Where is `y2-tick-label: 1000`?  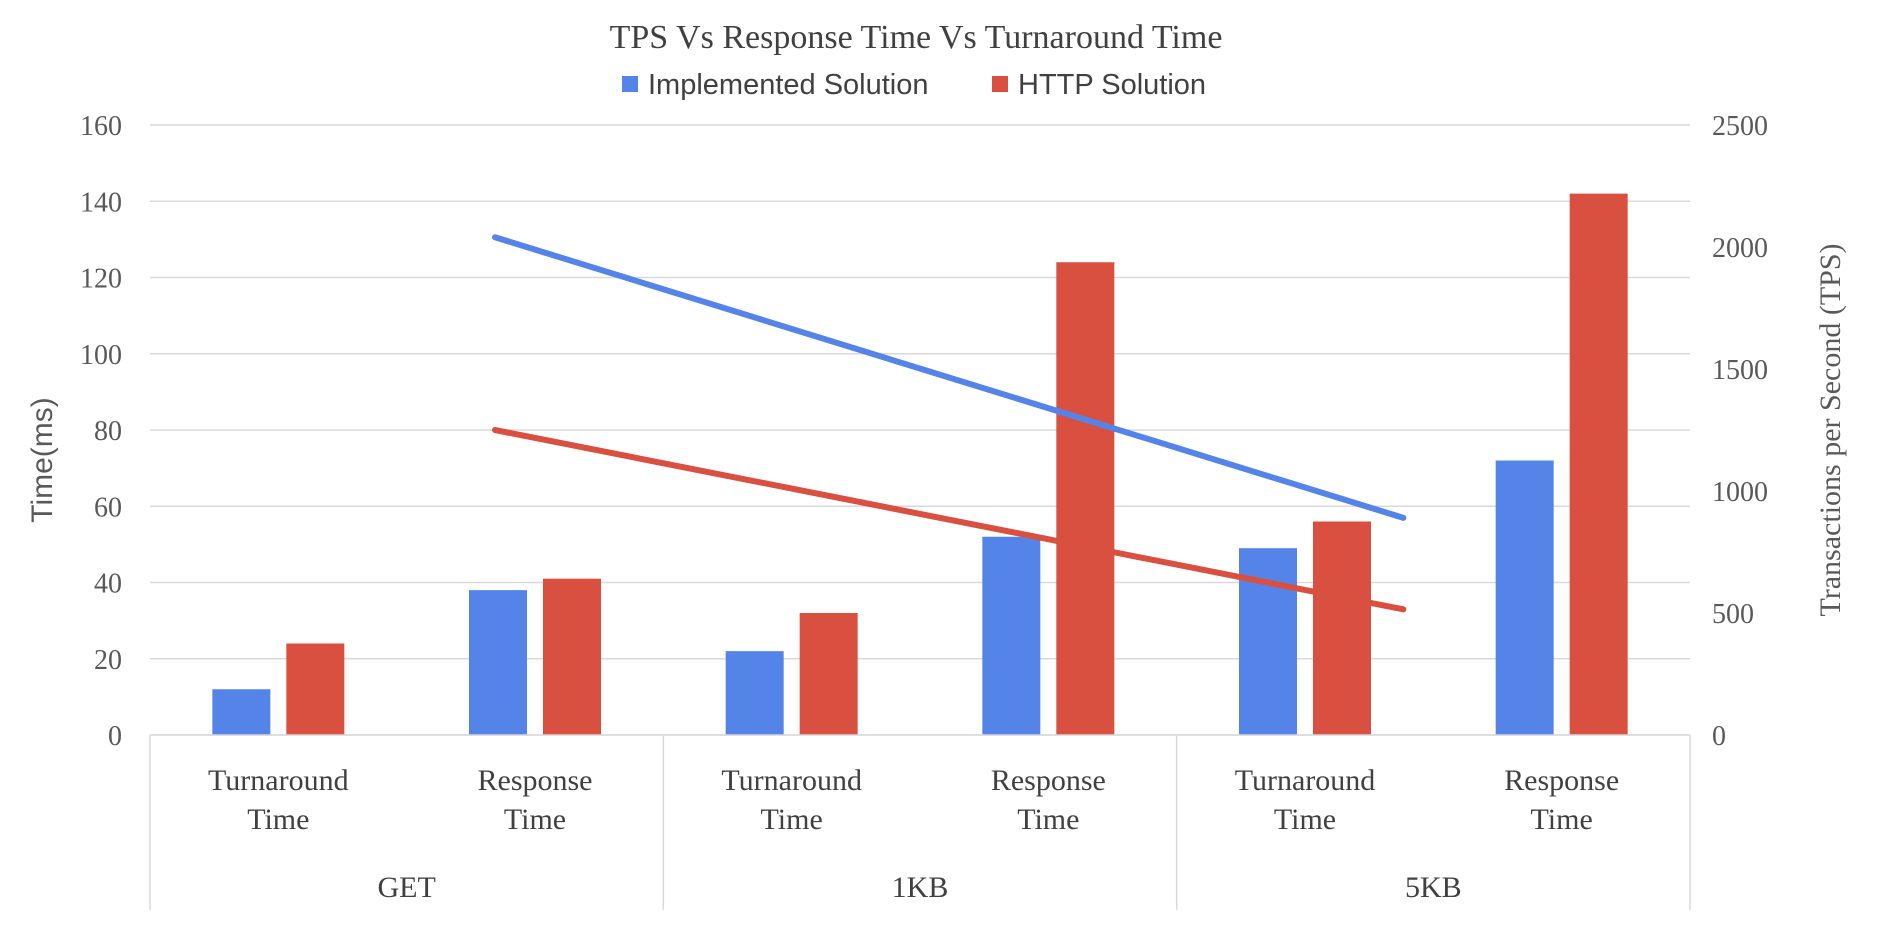 y2-tick-label: 1000 is located at coordinates (1740, 492).